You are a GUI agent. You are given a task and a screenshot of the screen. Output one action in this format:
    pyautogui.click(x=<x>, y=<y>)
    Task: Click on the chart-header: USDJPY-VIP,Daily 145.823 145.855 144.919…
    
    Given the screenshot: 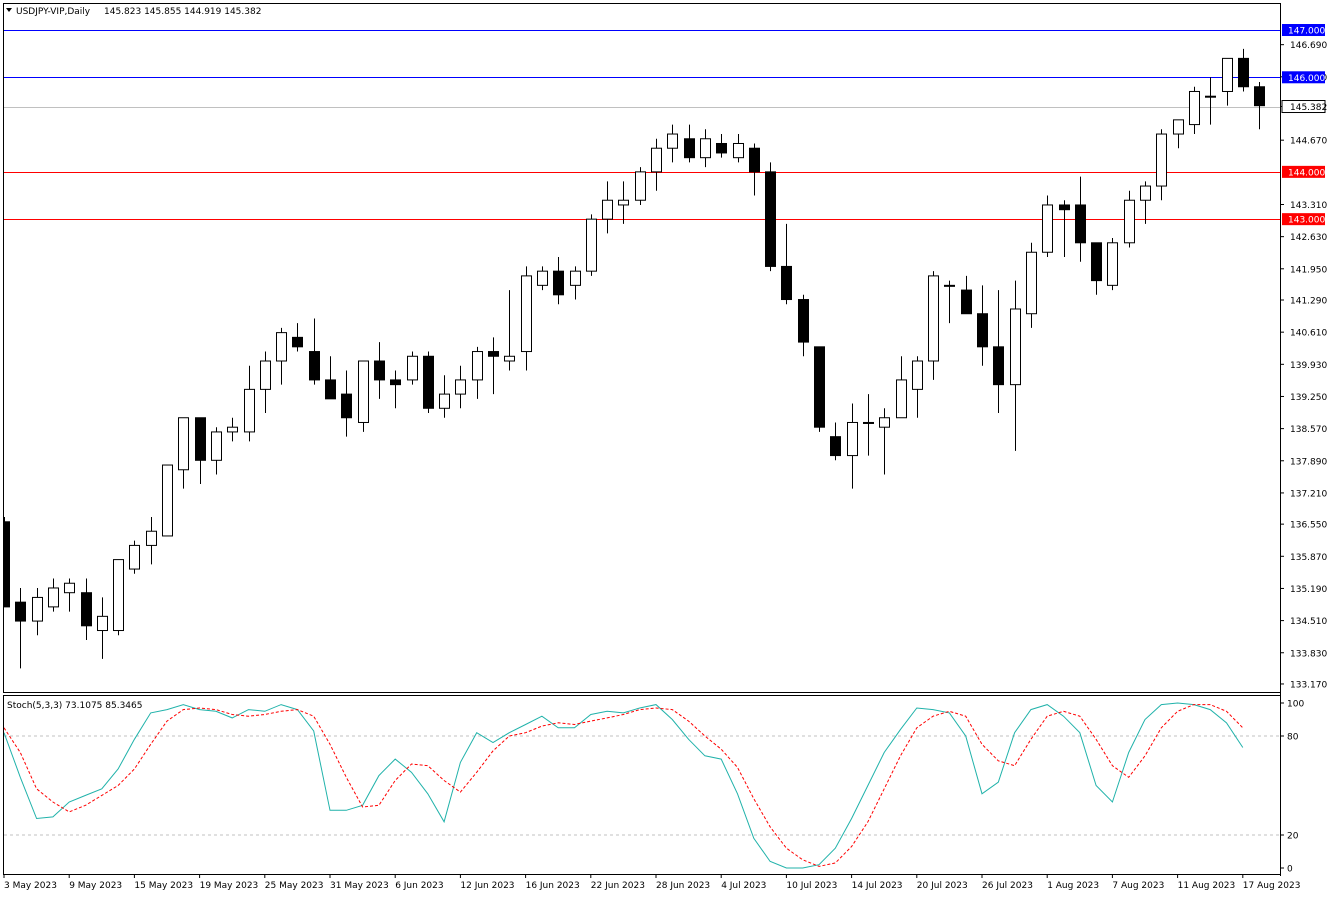 What is the action you would take?
    pyautogui.click(x=133, y=12)
    